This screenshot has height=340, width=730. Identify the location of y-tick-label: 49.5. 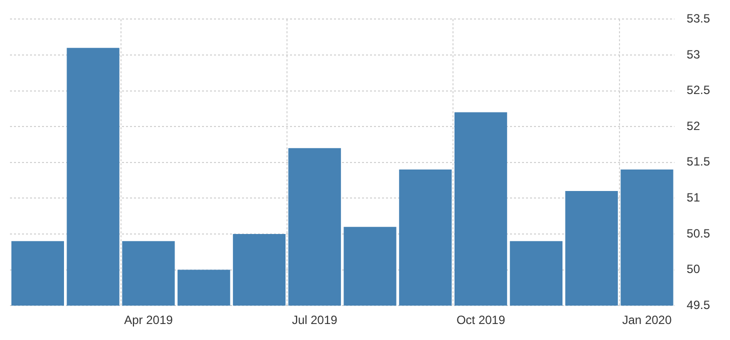
(698, 305).